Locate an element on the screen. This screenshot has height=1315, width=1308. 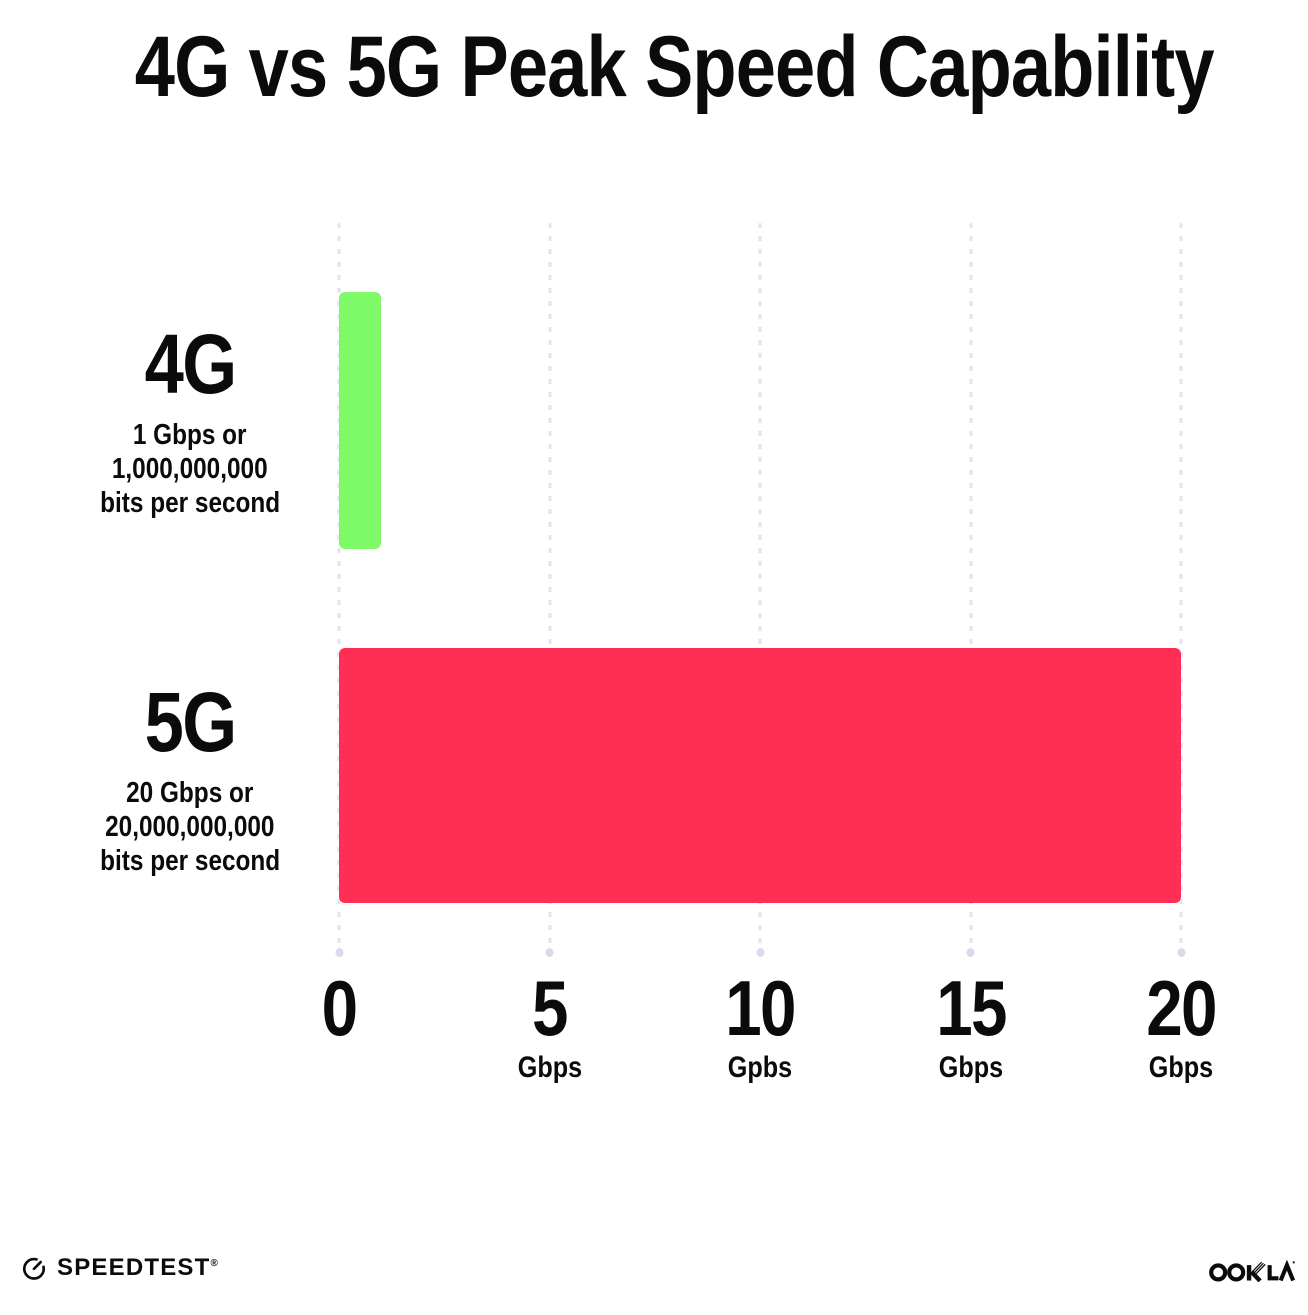
trademark-mark: ® is located at coordinates (214, 1263).